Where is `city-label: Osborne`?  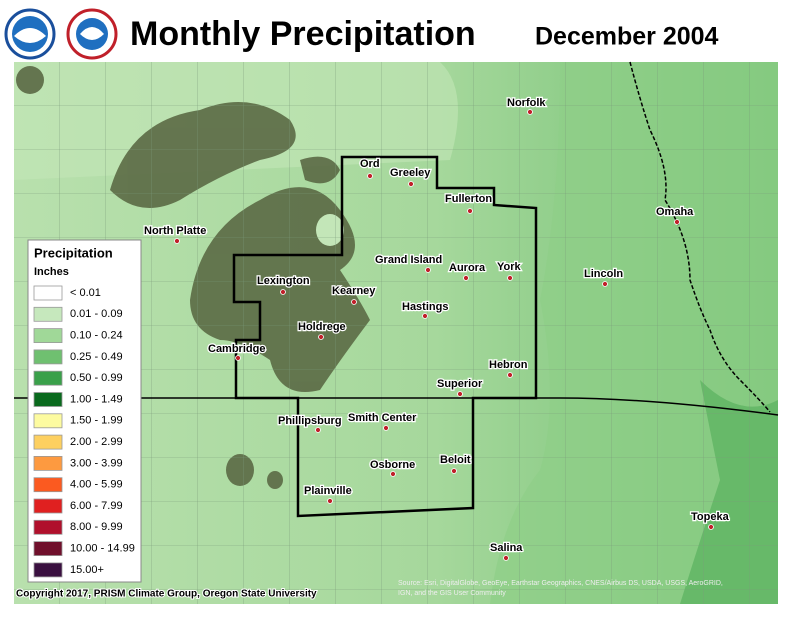
city-label: Osborne is located at coordinates (392, 465).